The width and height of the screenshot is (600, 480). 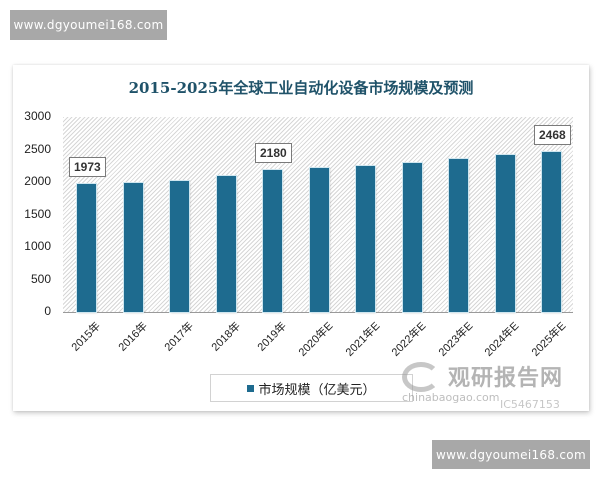 What do you see at coordinates (273, 153) in the screenshot?
I see `data-label: 2180` at bounding box center [273, 153].